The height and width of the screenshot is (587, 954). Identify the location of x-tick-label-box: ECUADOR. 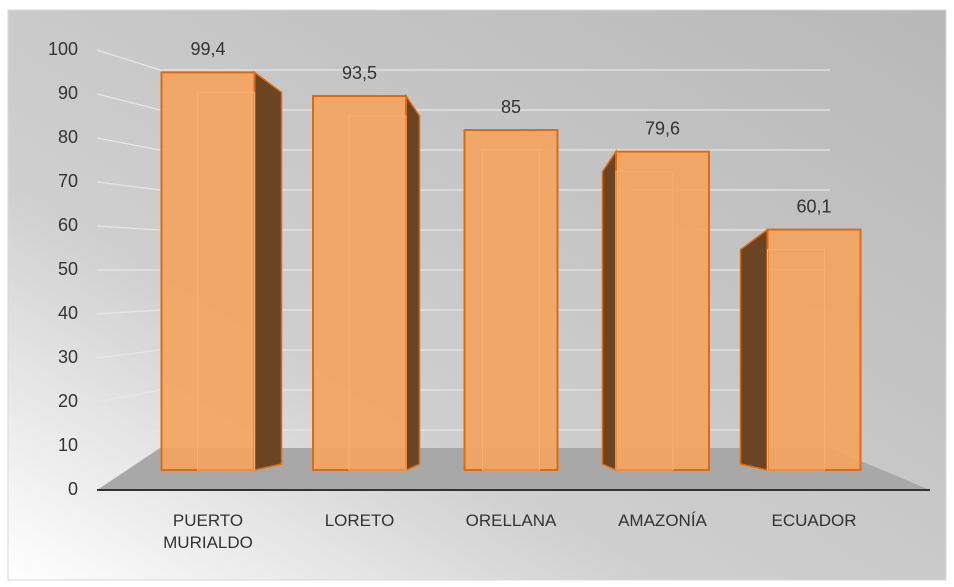
(814, 520).